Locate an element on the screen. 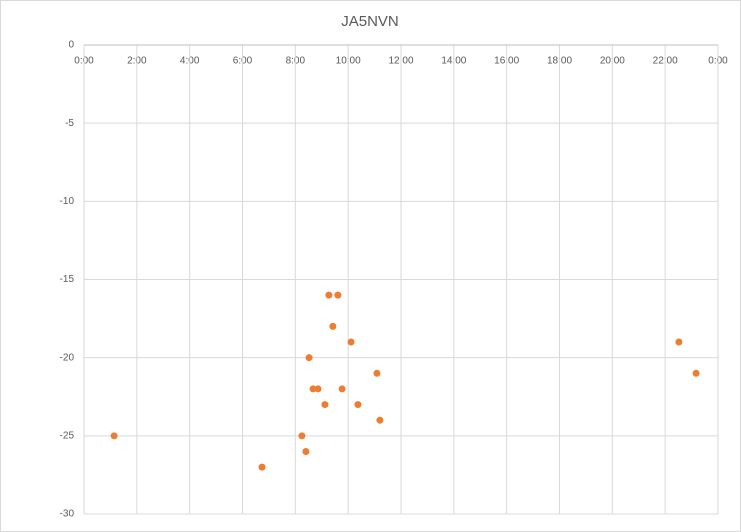  y-tick-label: 0 is located at coordinates (71, 45).